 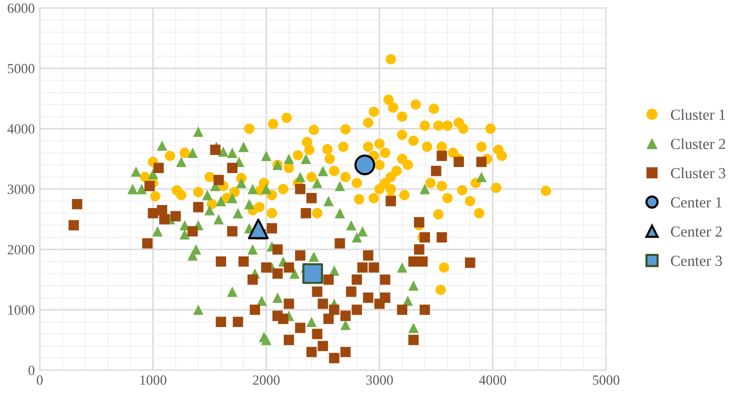 What do you see at coordinates (606, 380) in the screenshot?
I see `x-tick-label: 5000` at bounding box center [606, 380].